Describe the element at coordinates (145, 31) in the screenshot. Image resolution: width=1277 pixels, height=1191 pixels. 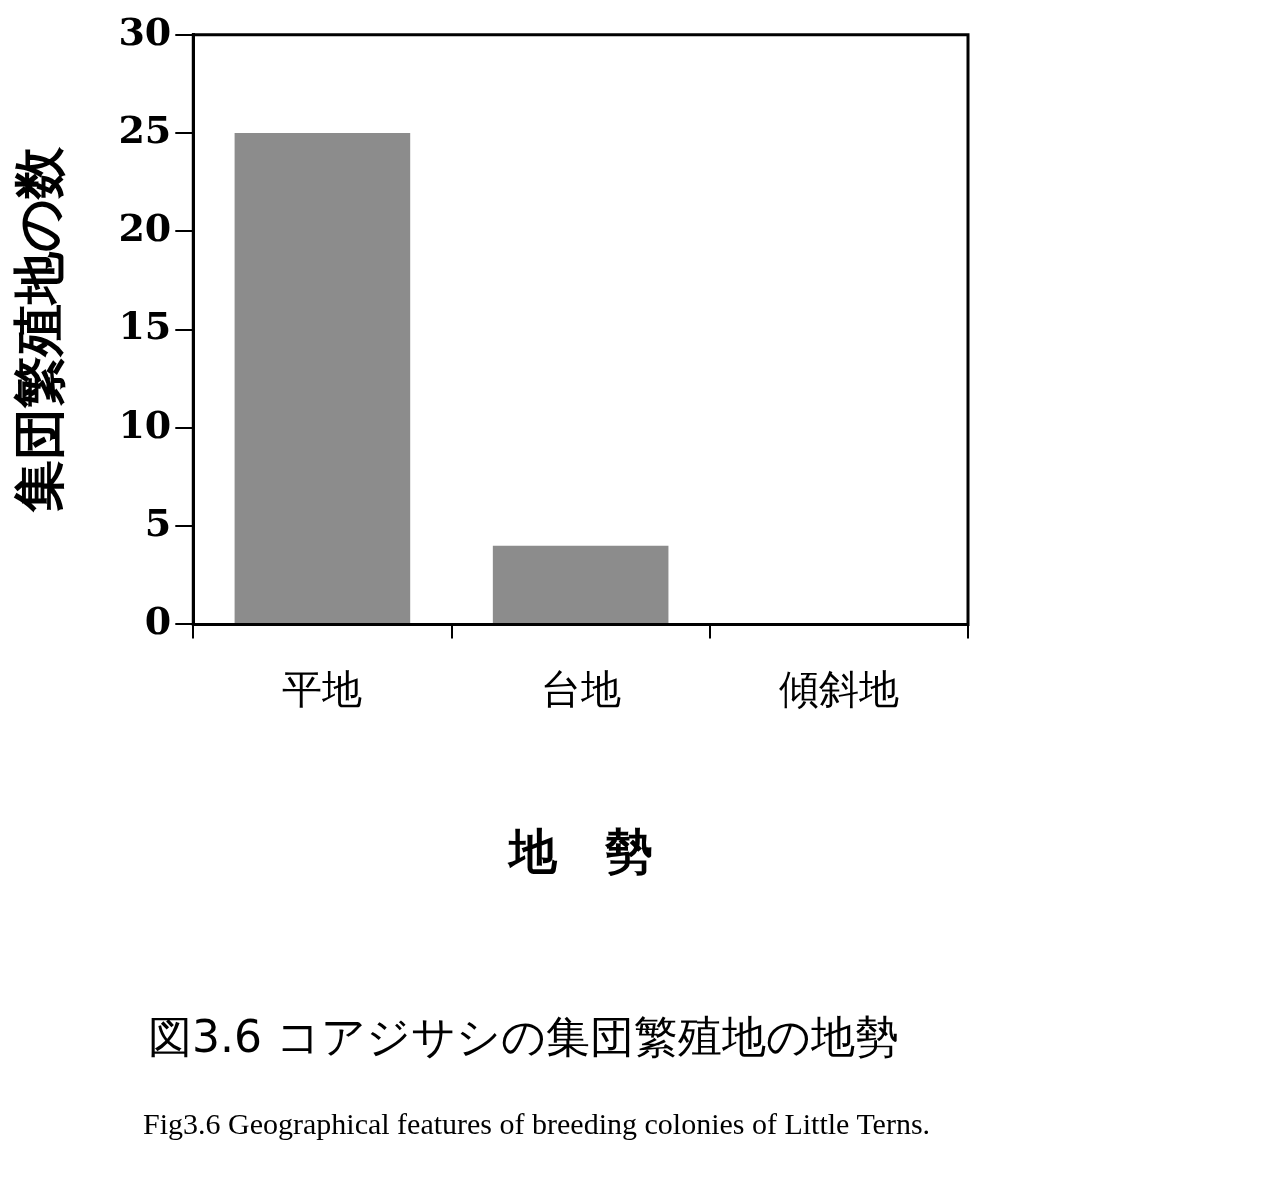
I see `y-tick-label: 30` at that location.